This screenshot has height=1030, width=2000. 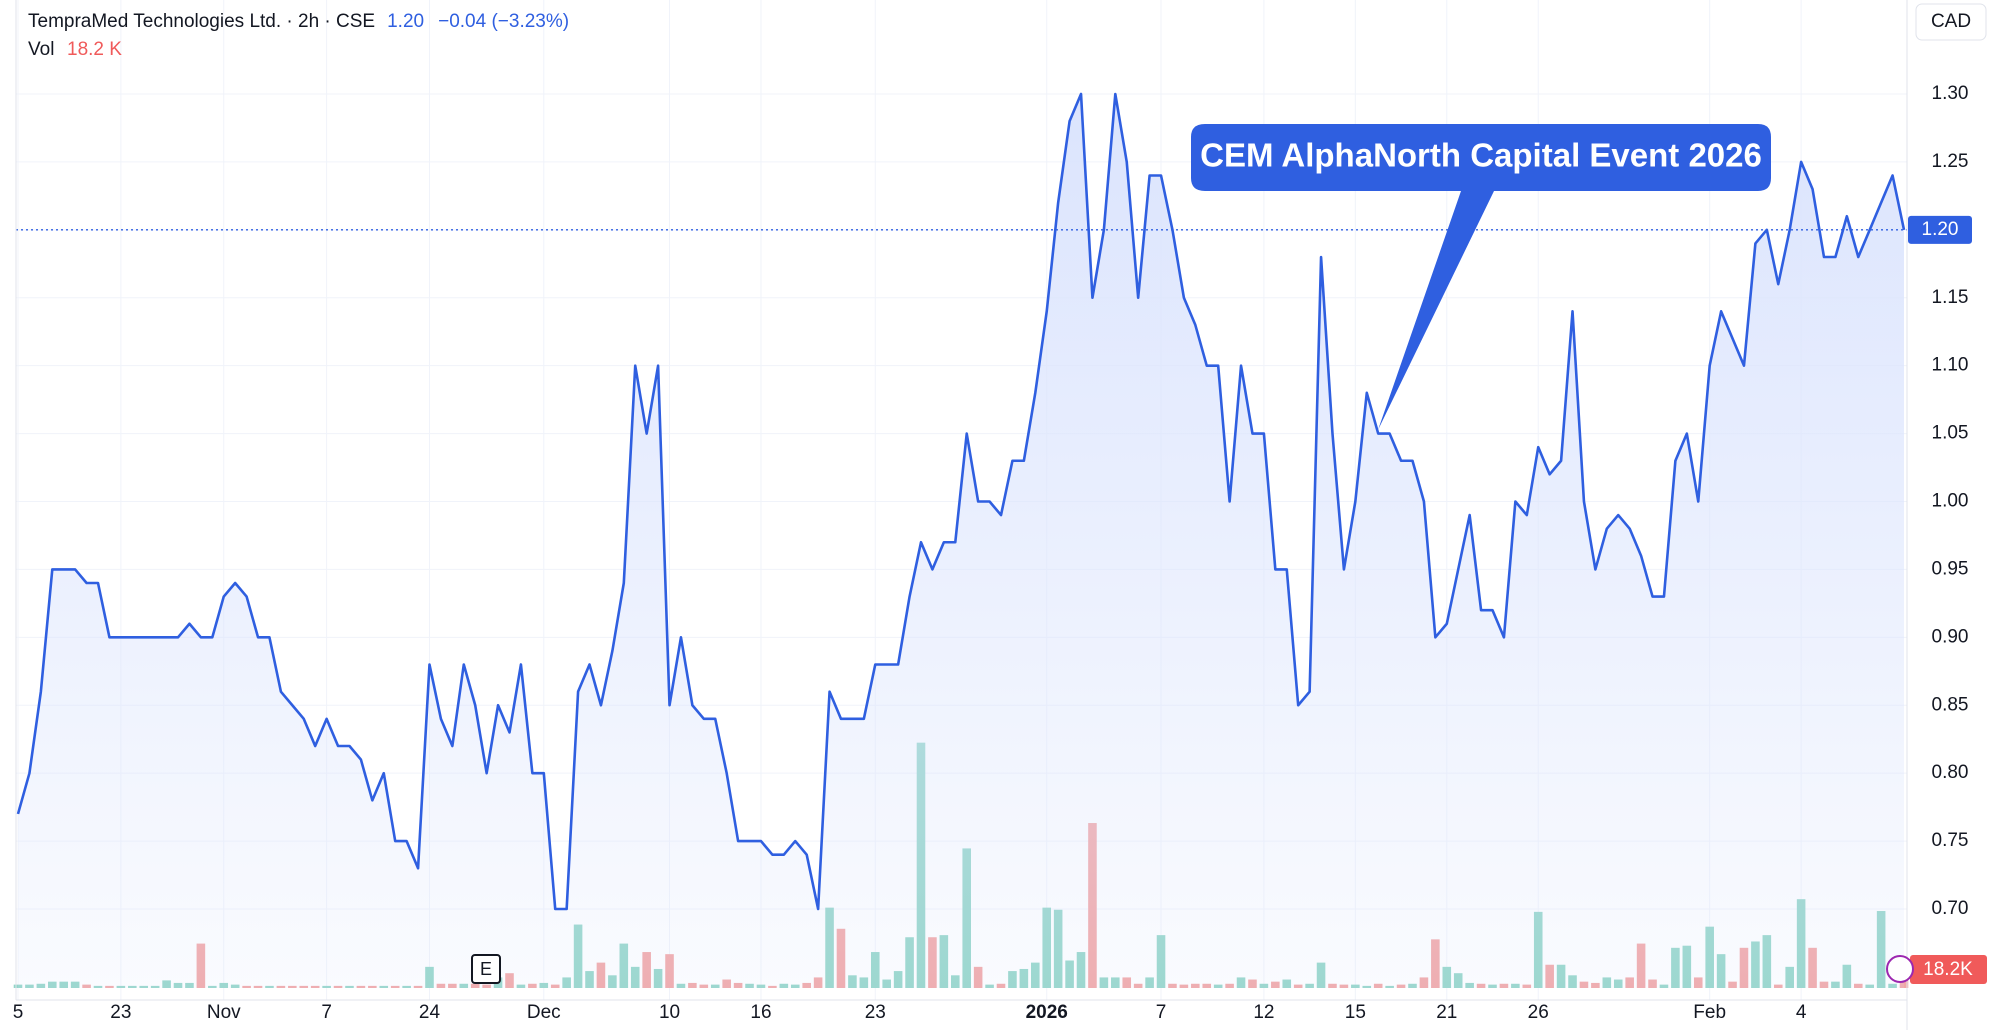 What do you see at coordinates (18, 1012) in the screenshot?
I see `x-tick-label: 5` at bounding box center [18, 1012].